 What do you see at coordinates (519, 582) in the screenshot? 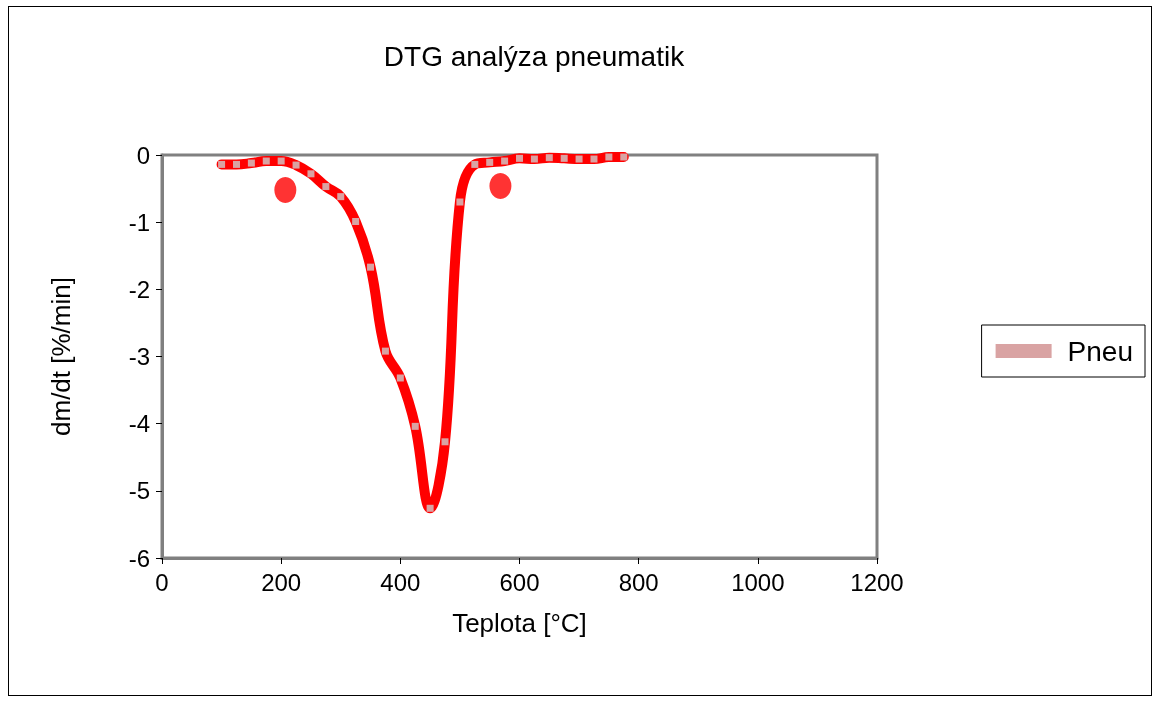
I see `x-tick-label: 600` at bounding box center [519, 582].